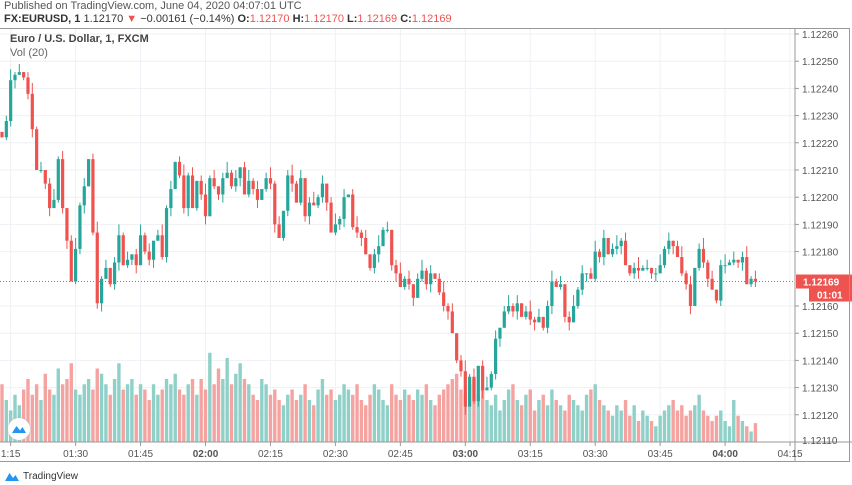 The height and width of the screenshot is (485, 852). Describe the element at coordinates (187, 19) in the screenshot. I see `price-change: −0.00161 (−0.14%)` at that location.